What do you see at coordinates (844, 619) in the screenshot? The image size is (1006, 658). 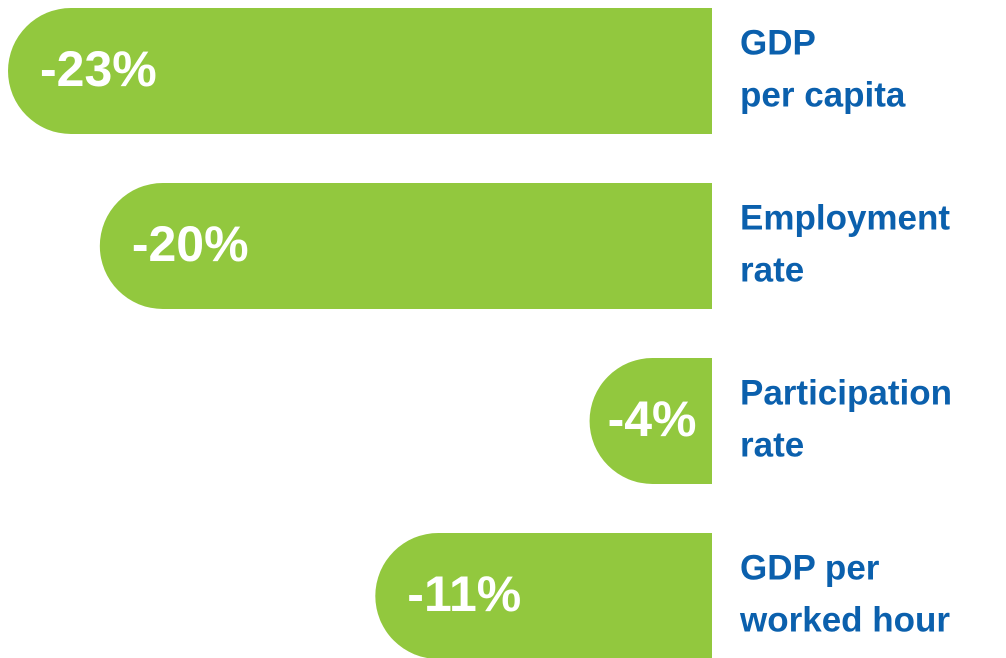 I see `category-label: worked hour` at bounding box center [844, 619].